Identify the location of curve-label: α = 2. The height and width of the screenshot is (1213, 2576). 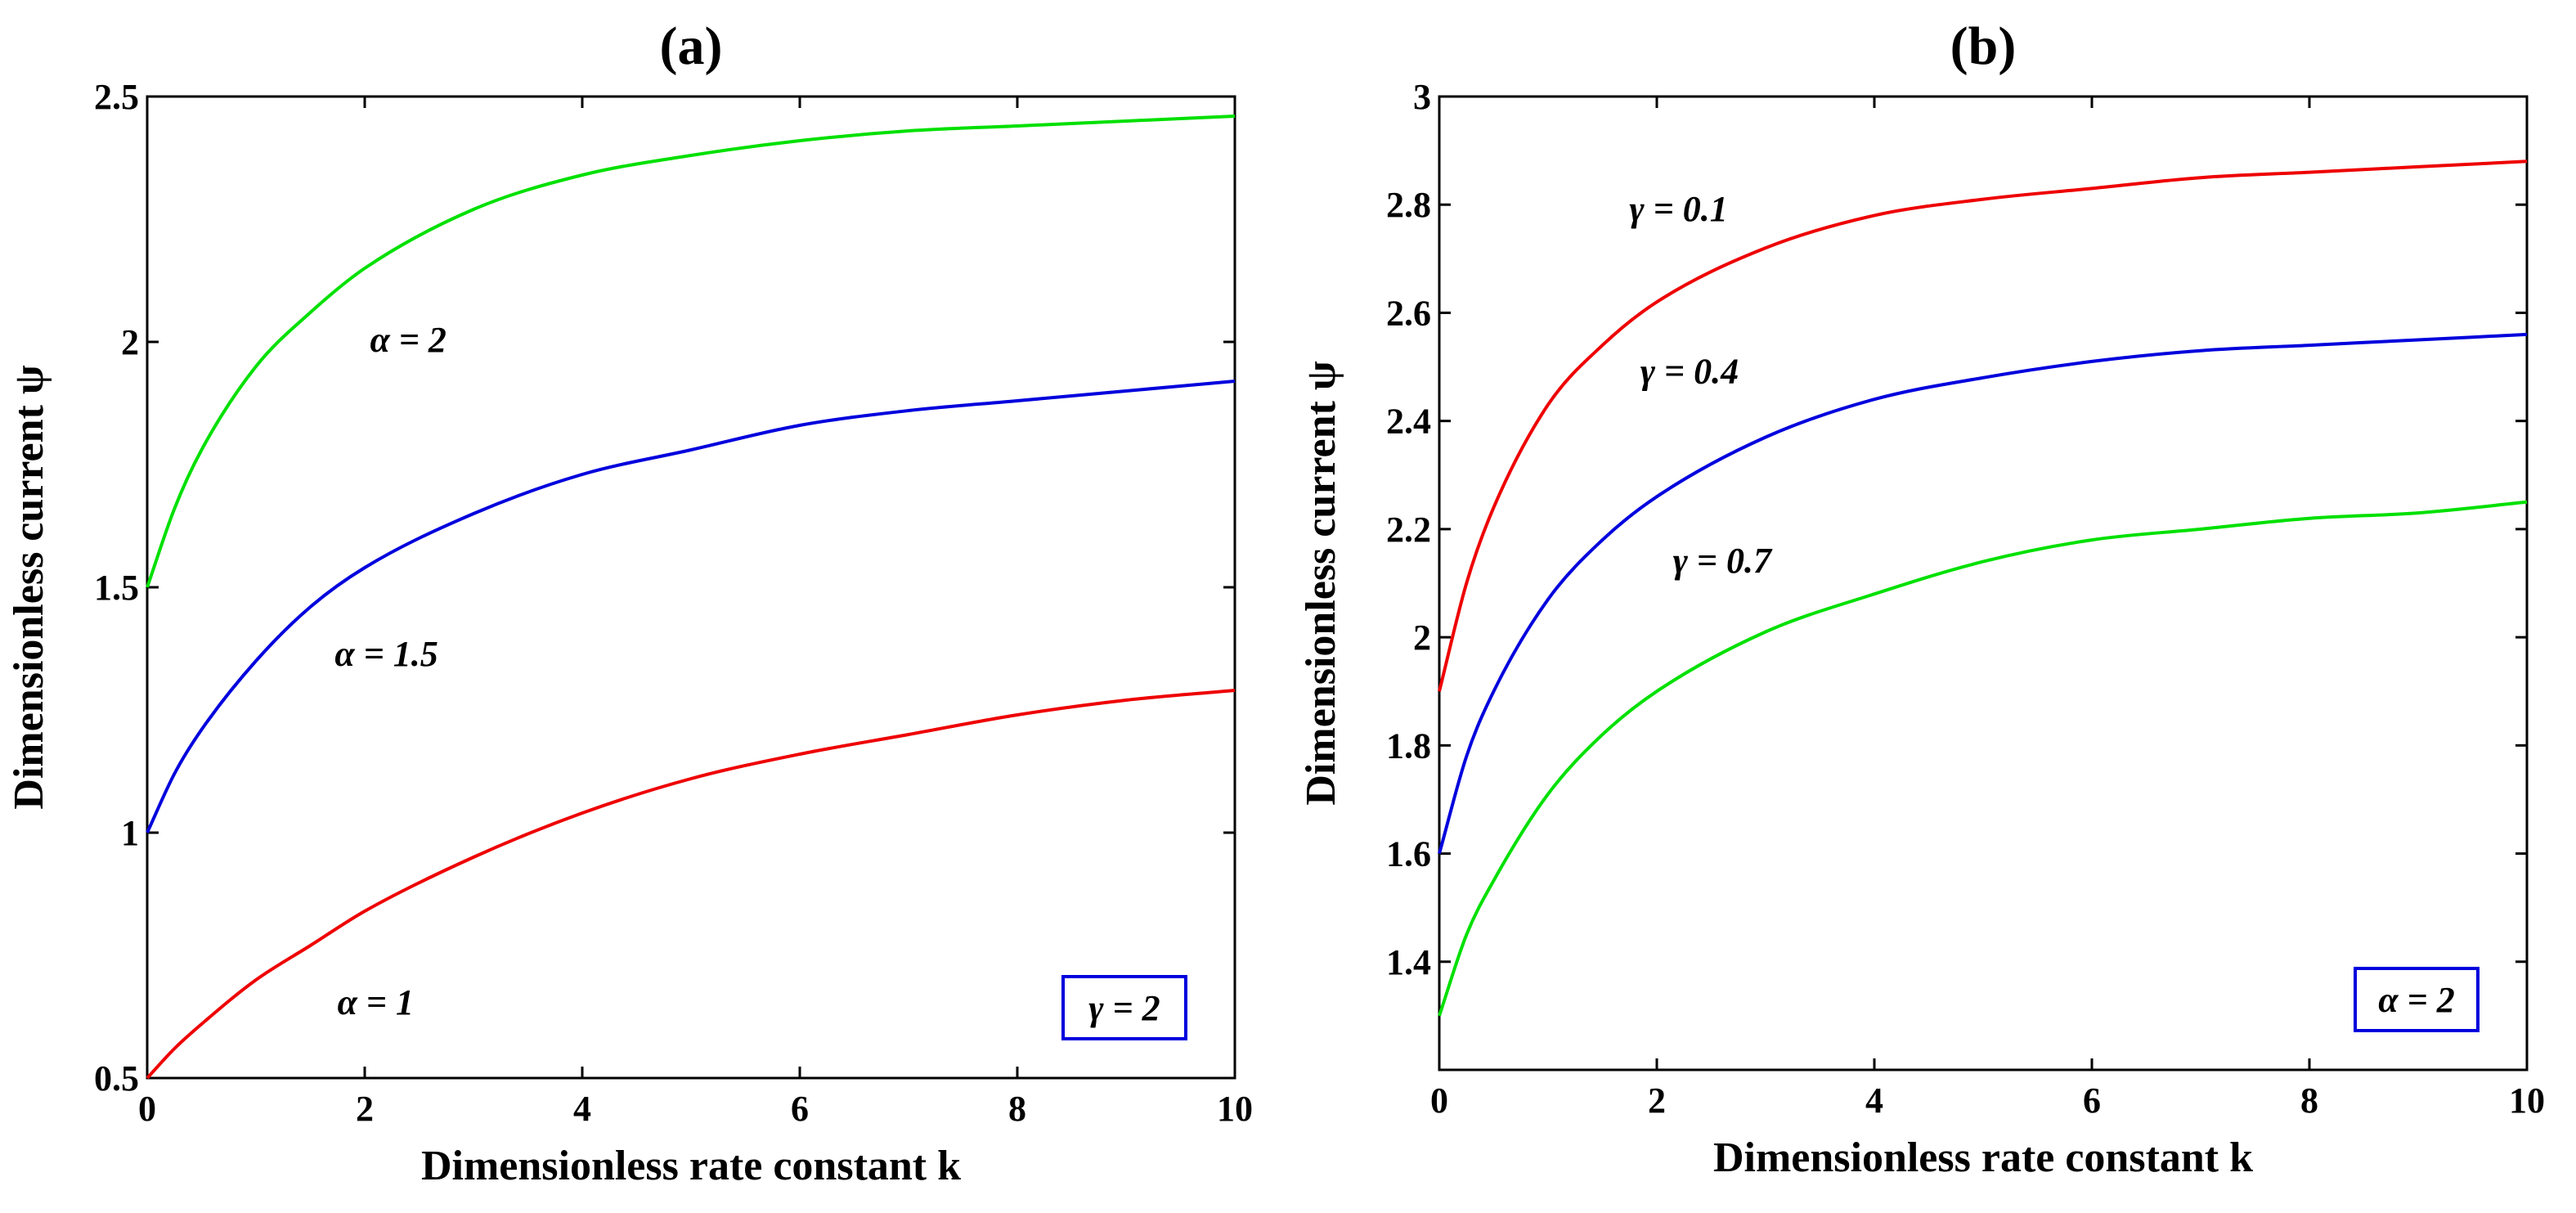
(408, 340).